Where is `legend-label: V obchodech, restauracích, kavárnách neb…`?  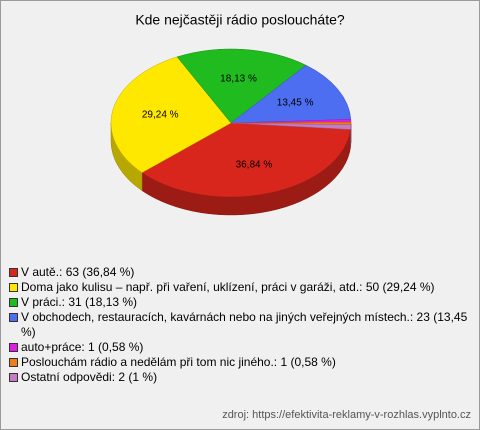
legend-label: V obchodech, restauracích, kavárnách neb… is located at coordinates (244, 324).